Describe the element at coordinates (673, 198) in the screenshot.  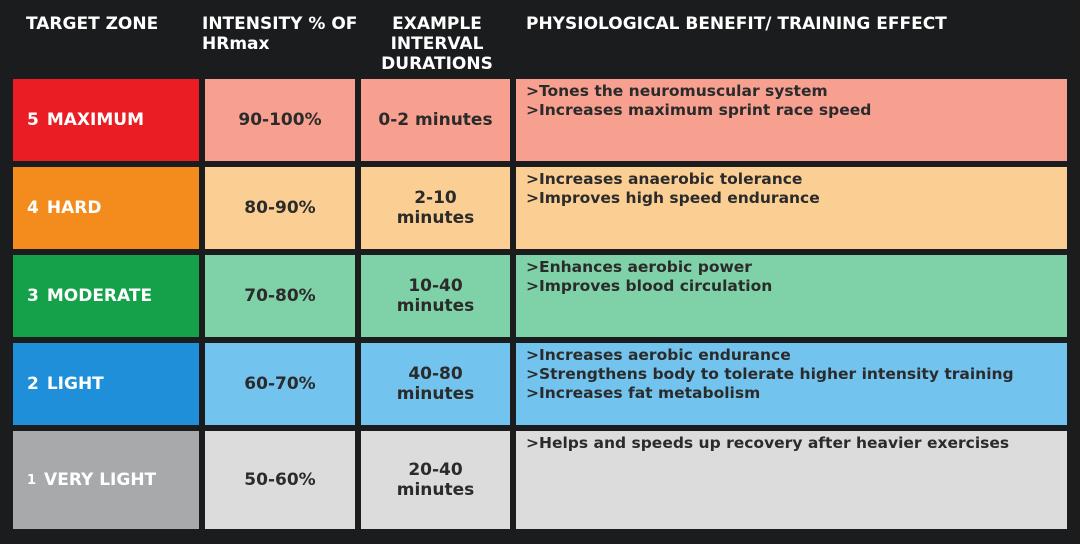
I see `benefit-item: >Improves high speed endurance` at that location.